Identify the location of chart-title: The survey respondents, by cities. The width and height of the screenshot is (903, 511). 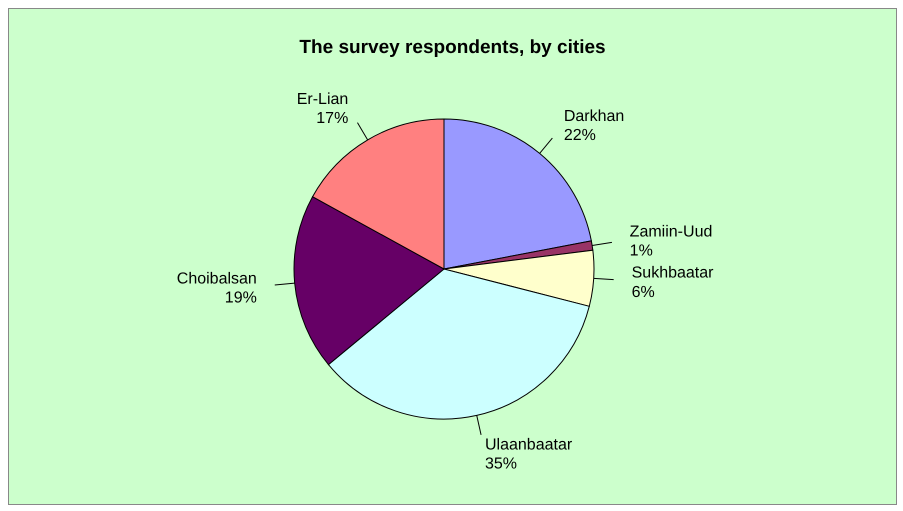
(452, 47).